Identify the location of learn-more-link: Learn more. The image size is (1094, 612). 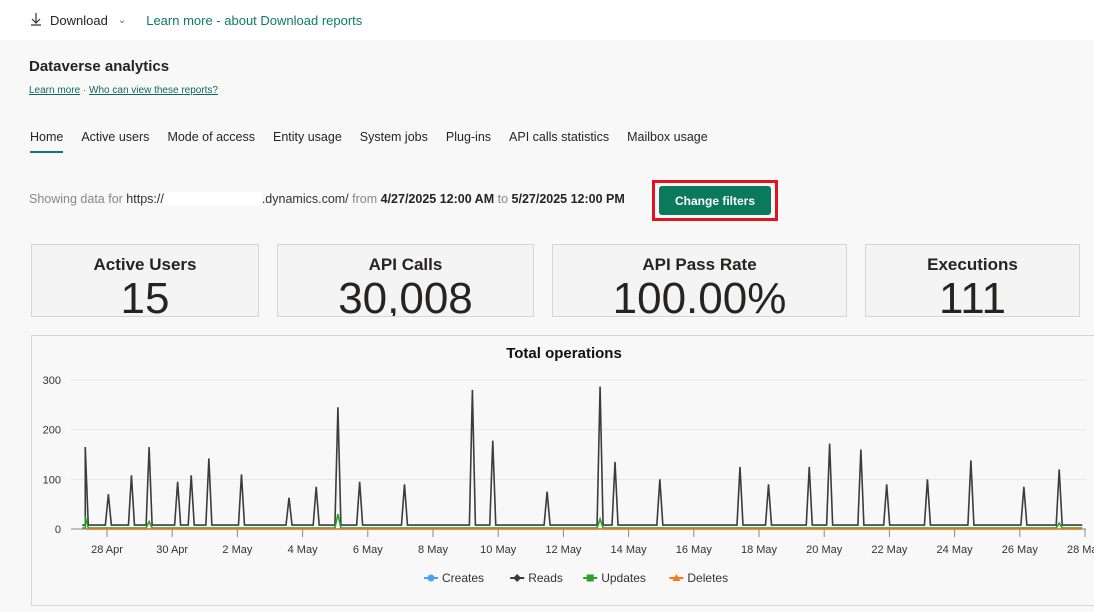
(55, 90).